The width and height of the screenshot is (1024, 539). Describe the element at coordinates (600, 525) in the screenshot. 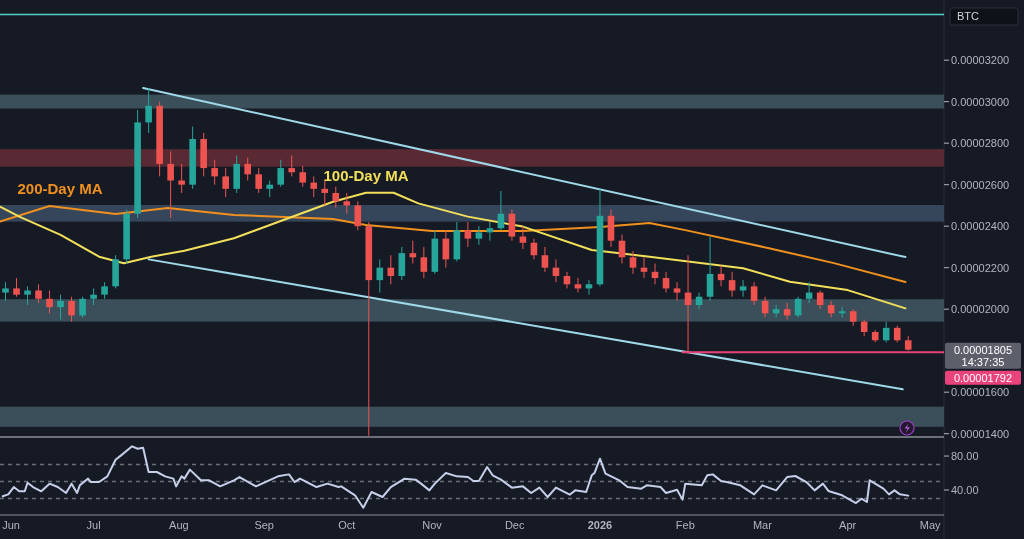

I see `x-tick-label: 2026` at that location.